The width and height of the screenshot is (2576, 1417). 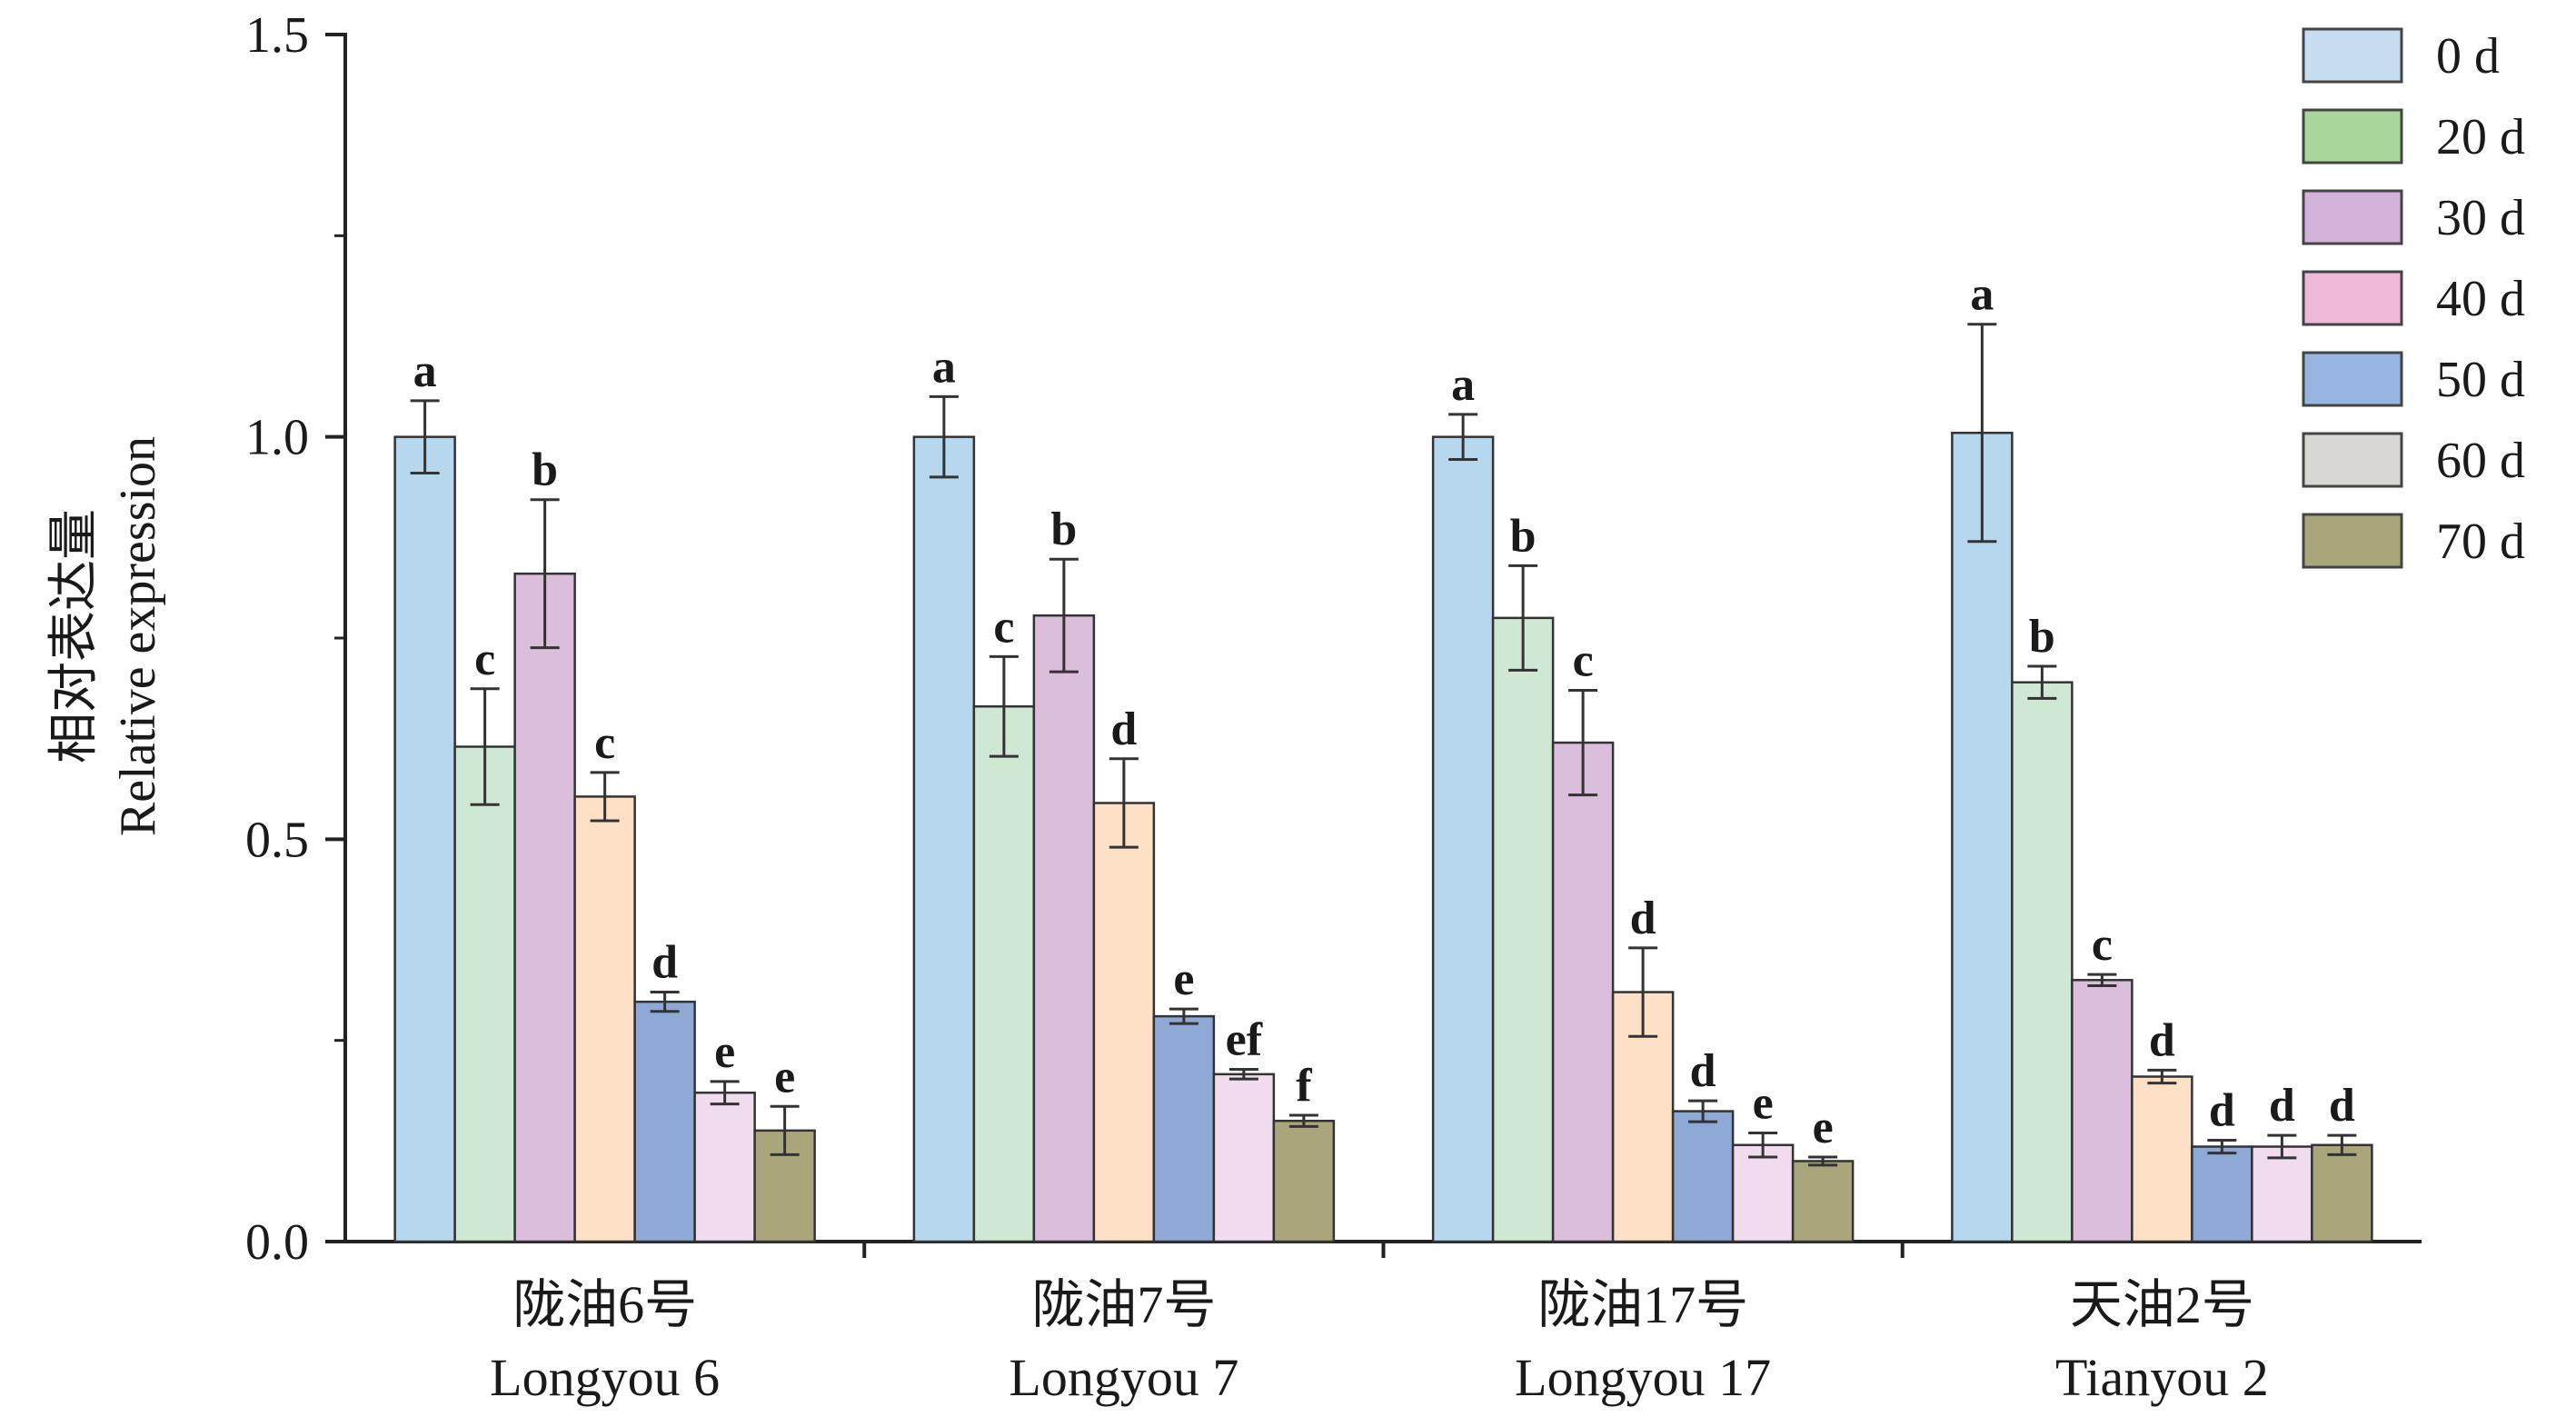 I want to click on significance-label: f, so click(x=1304, y=1086).